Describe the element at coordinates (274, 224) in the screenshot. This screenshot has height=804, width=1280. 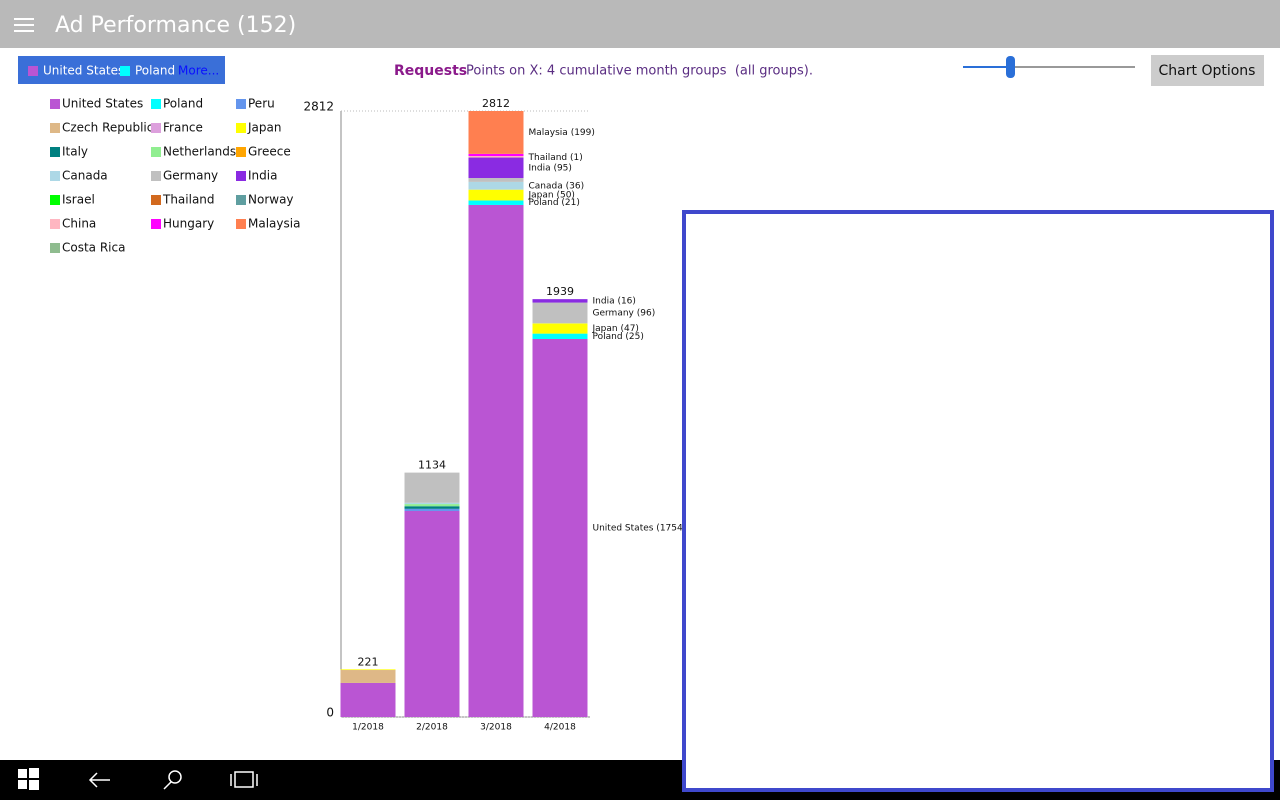
I see `legend-label: Malaysia` at that location.